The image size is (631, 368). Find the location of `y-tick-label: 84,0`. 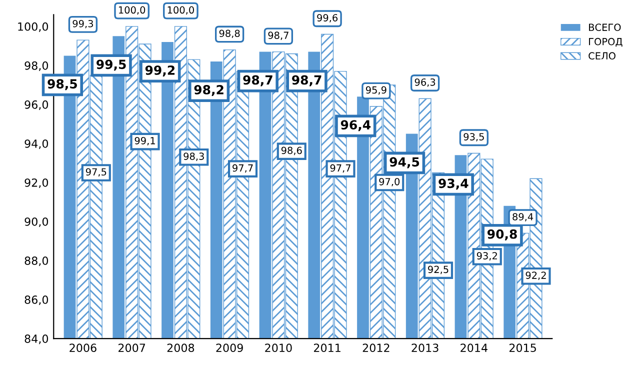

y-tick-label: 84,0 is located at coordinates (36, 339).